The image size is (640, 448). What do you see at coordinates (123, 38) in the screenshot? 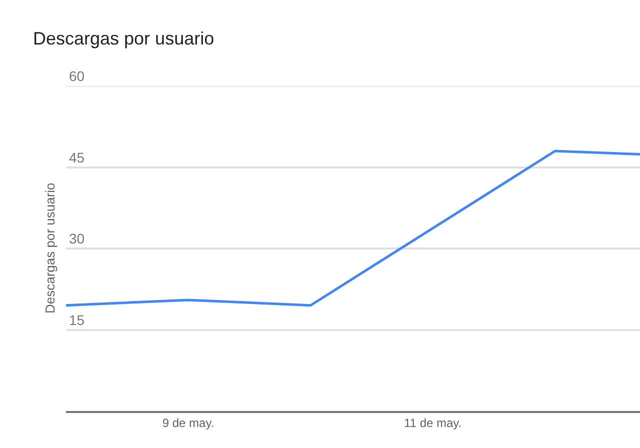
I see `y-axis-title: Descargas por usuario` at bounding box center [123, 38].